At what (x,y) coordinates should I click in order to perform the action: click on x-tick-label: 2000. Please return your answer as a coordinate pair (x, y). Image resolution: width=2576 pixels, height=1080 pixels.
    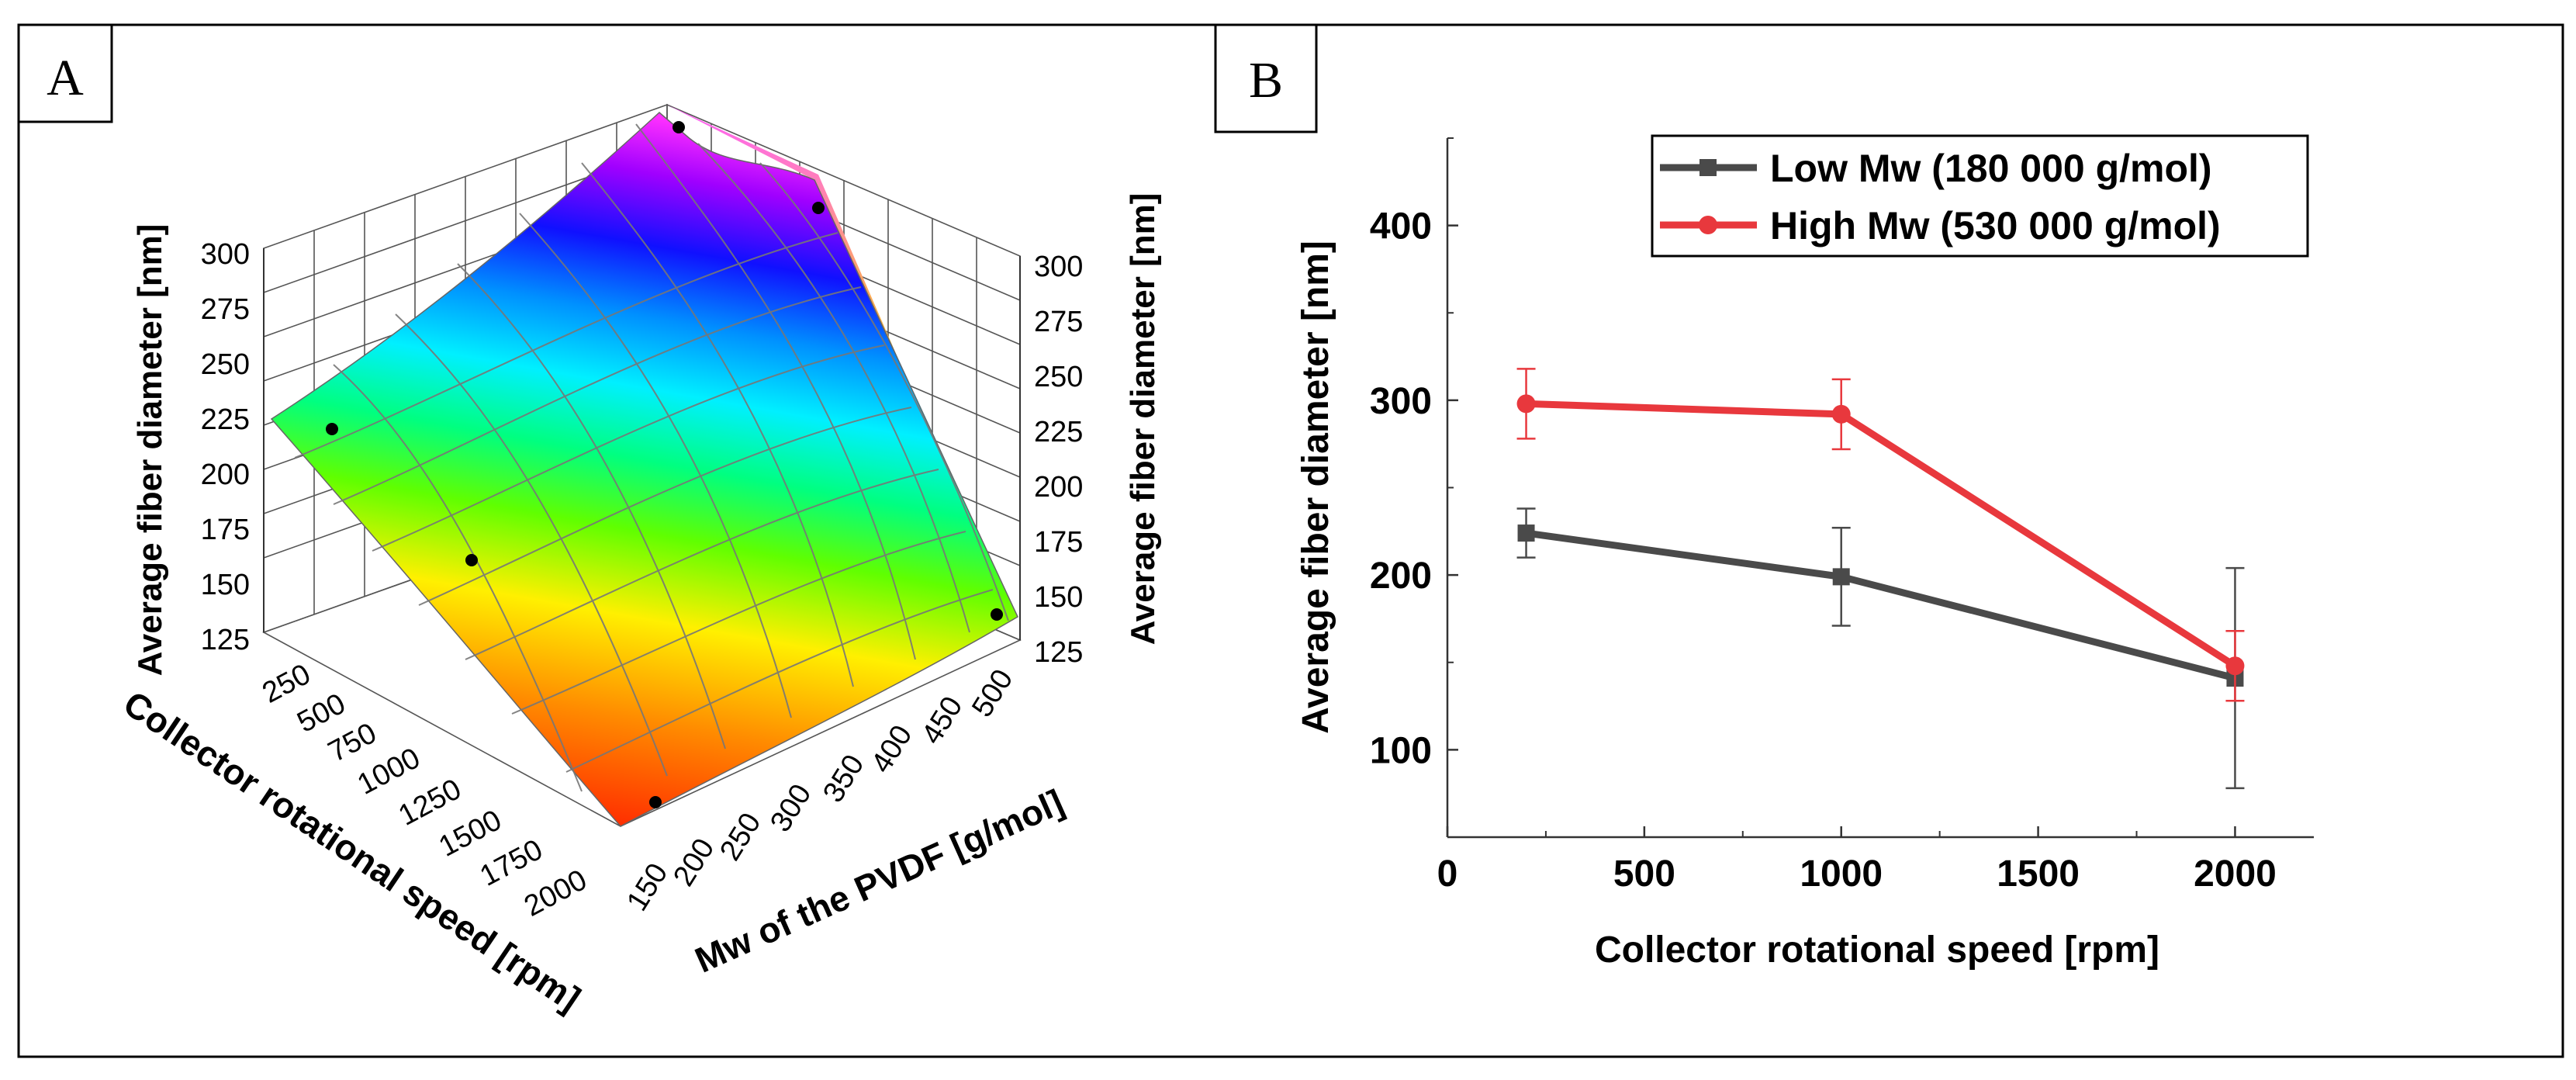
    Looking at the image, I should click on (2235, 874).